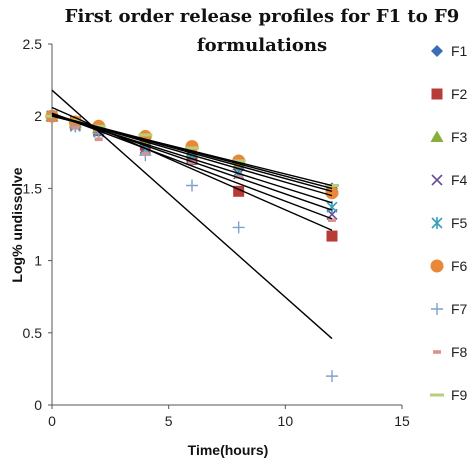 Image resolution: width=473 pixels, height=462 pixels. What do you see at coordinates (38, 261) in the screenshot?
I see `y-tick-label: 1` at bounding box center [38, 261].